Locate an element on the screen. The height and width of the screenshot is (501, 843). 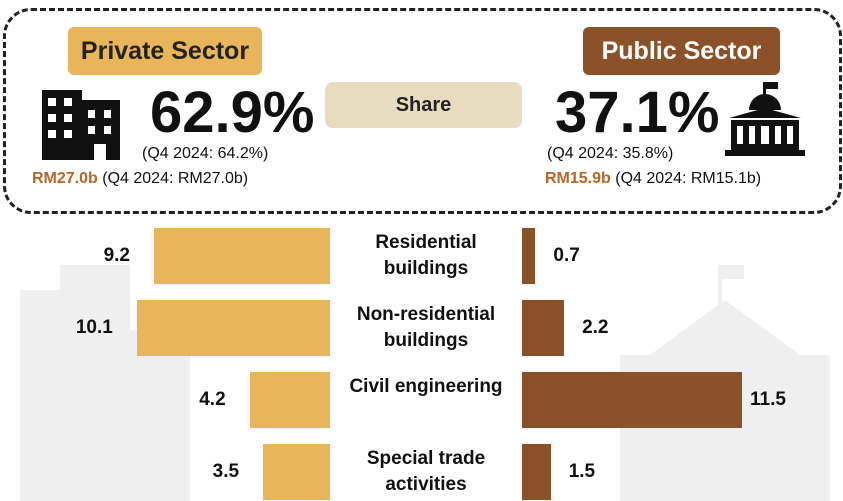
value-label: 2.2 is located at coordinates (595, 327).